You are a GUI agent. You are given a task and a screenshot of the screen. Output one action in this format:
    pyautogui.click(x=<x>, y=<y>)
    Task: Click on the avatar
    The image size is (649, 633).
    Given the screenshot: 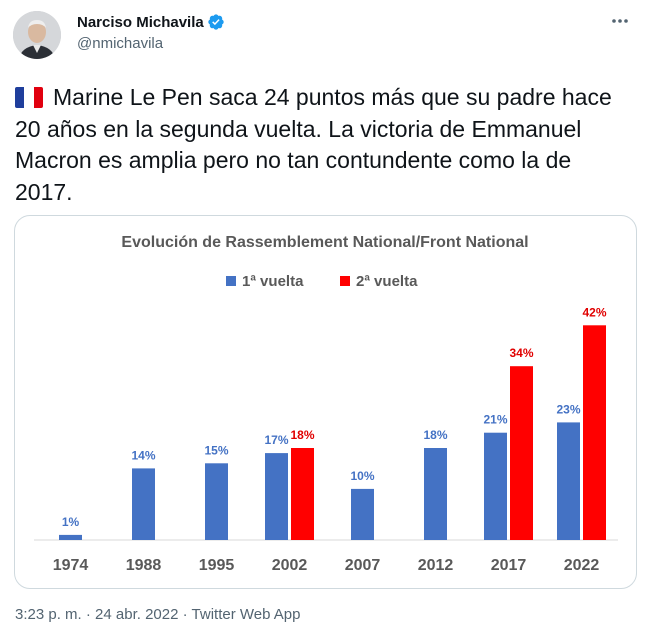 What is the action you would take?
    pyautogui.click(x=37, y=35)
    